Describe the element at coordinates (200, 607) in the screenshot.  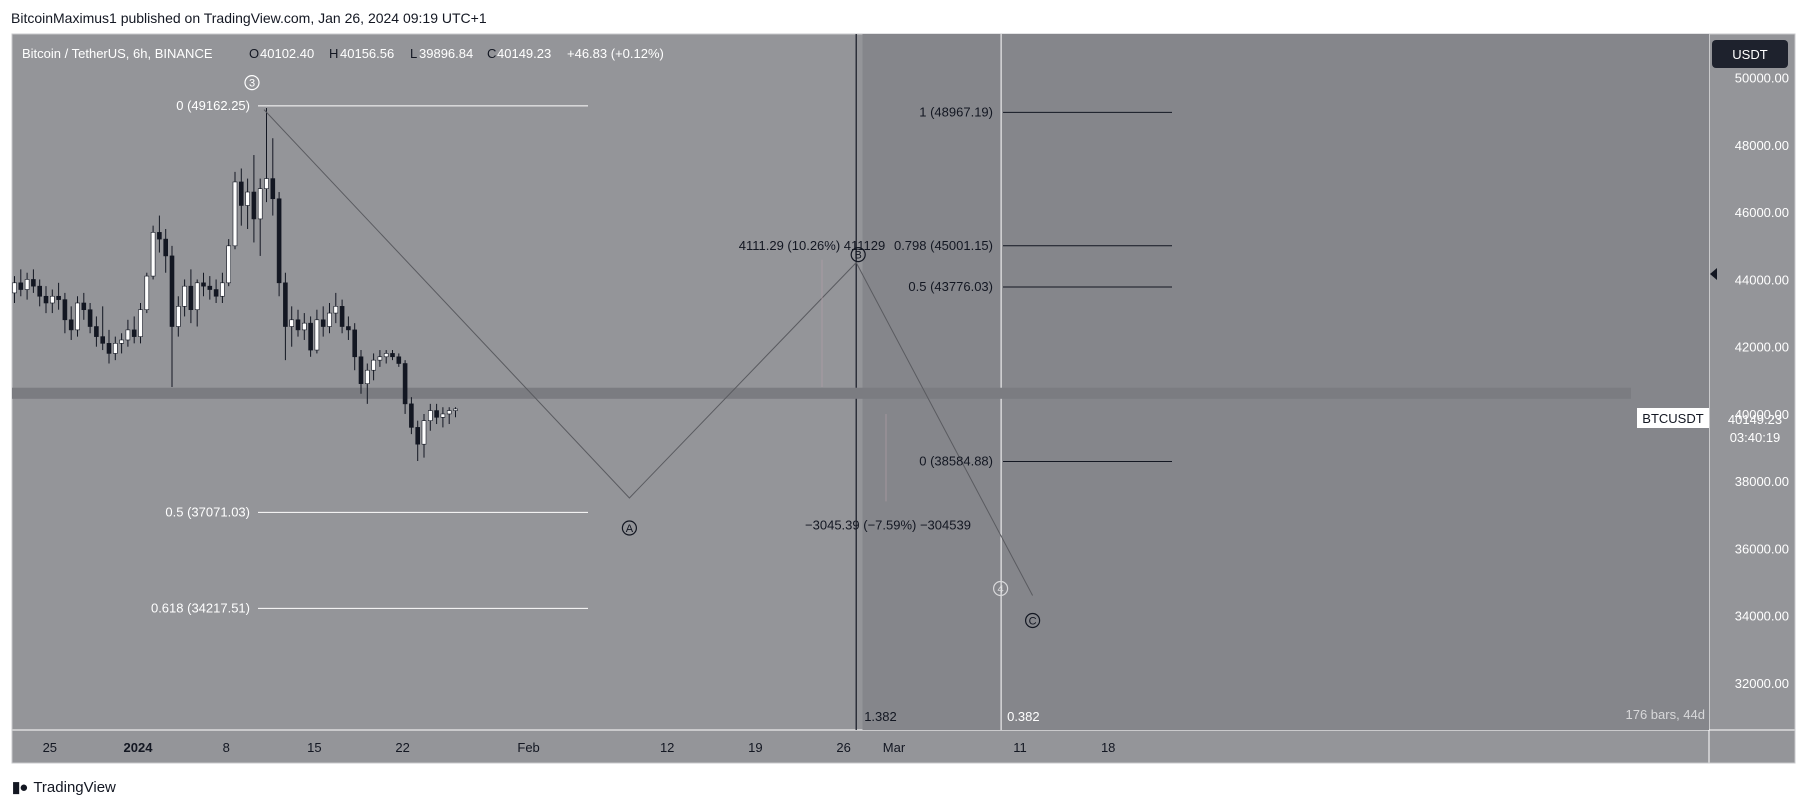
I see `fib-retracement-label: 0.618 (34217.51)` at that location.